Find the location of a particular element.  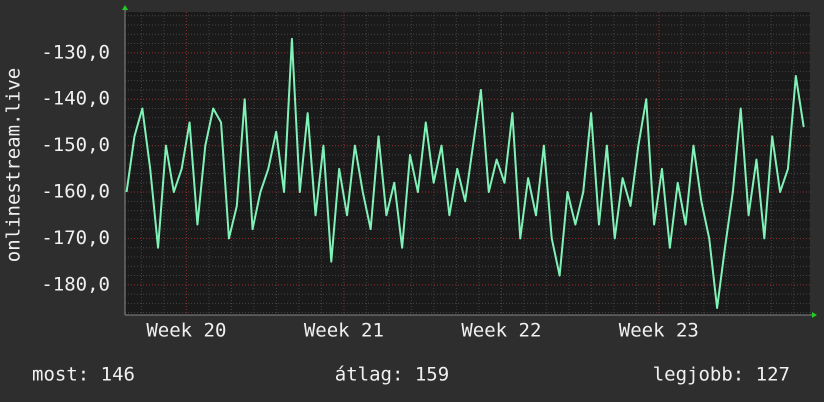

y-tick-label: -170,0 is located at coordinates (75, 238).